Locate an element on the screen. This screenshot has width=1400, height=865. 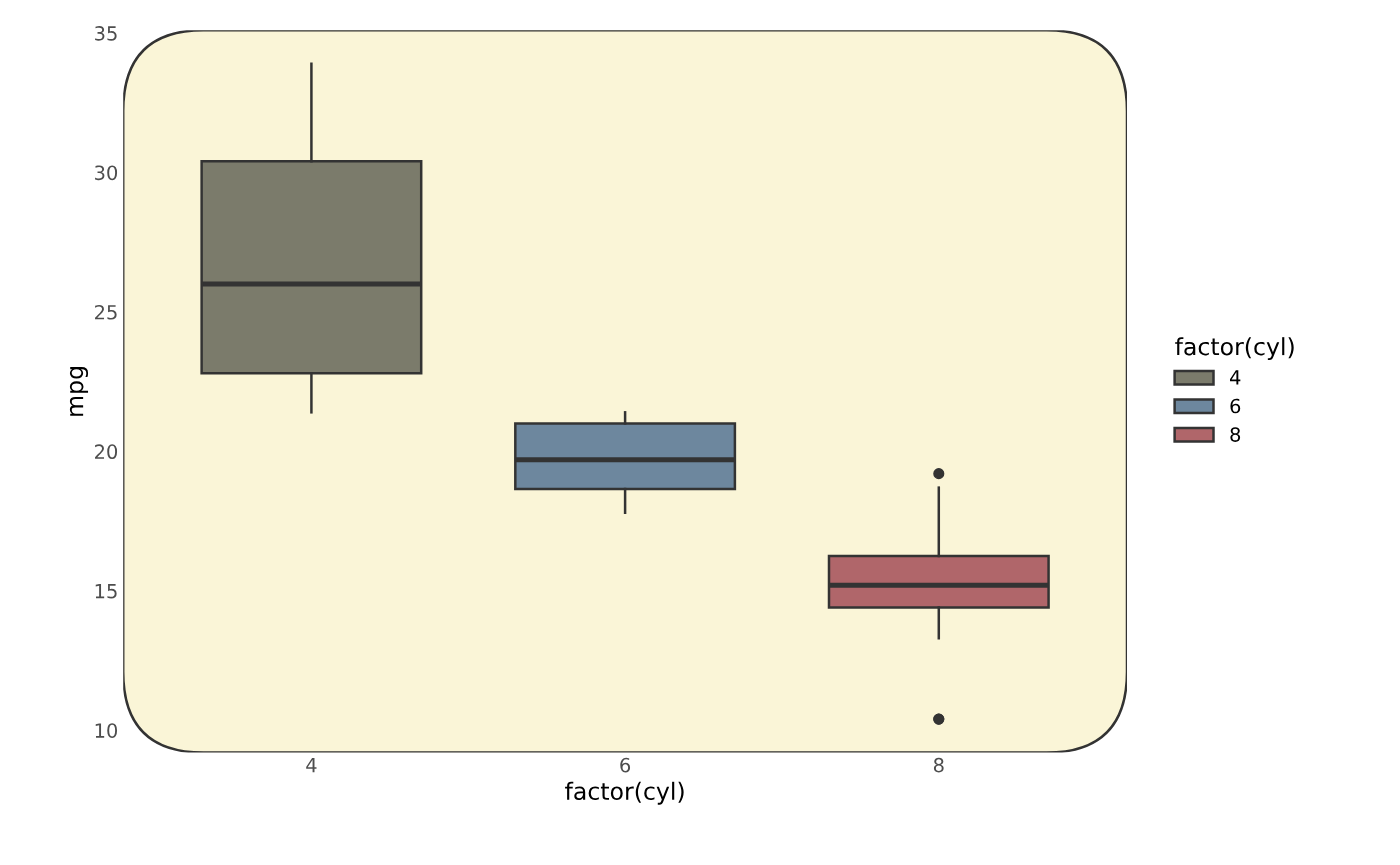
x-tick-label: 8 is located at coordinates (938, 765).